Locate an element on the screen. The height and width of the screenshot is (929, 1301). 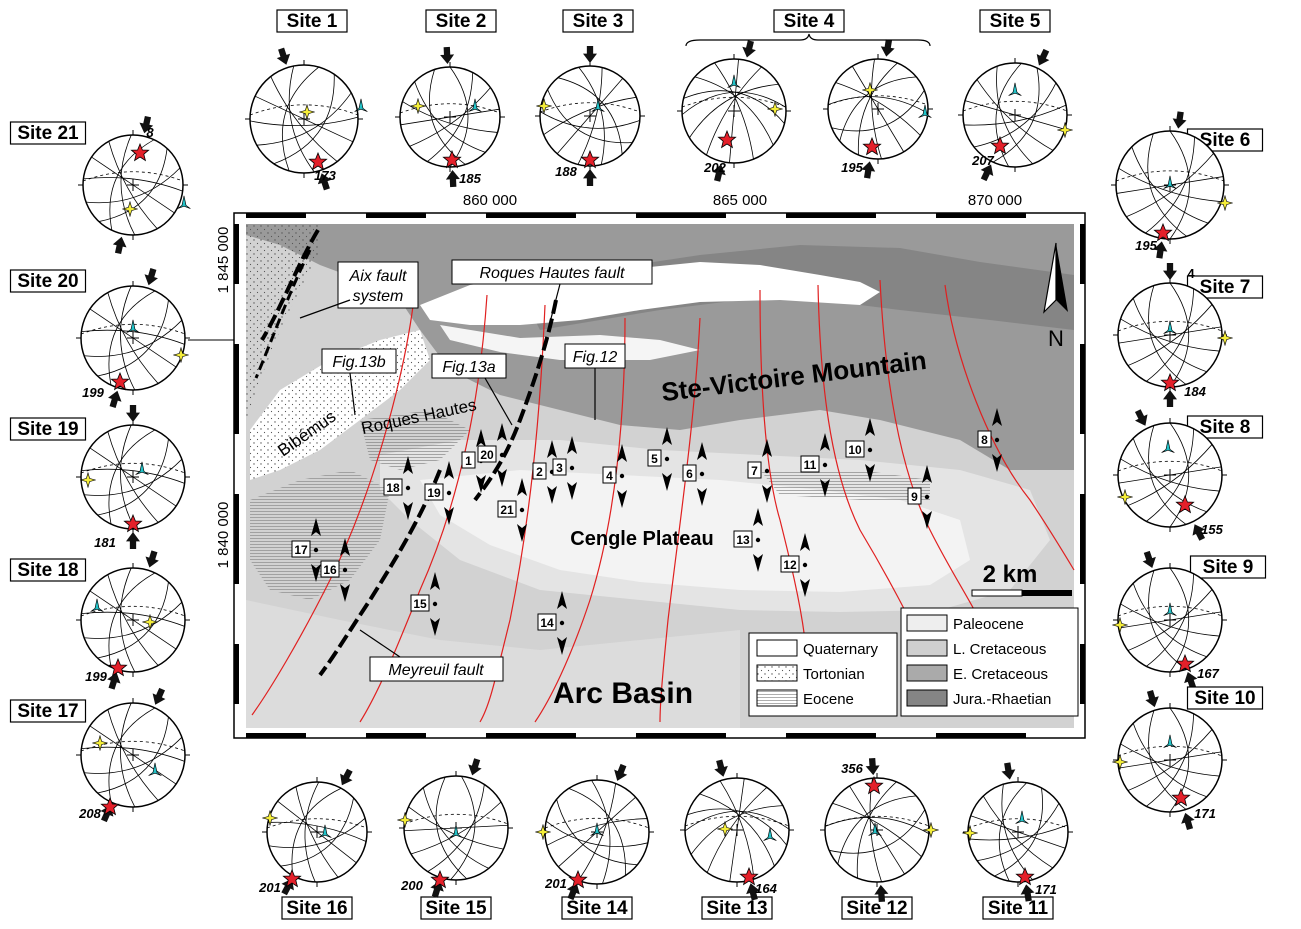
legend-paleocene: Paleocene is located at coordinates (965, 623).